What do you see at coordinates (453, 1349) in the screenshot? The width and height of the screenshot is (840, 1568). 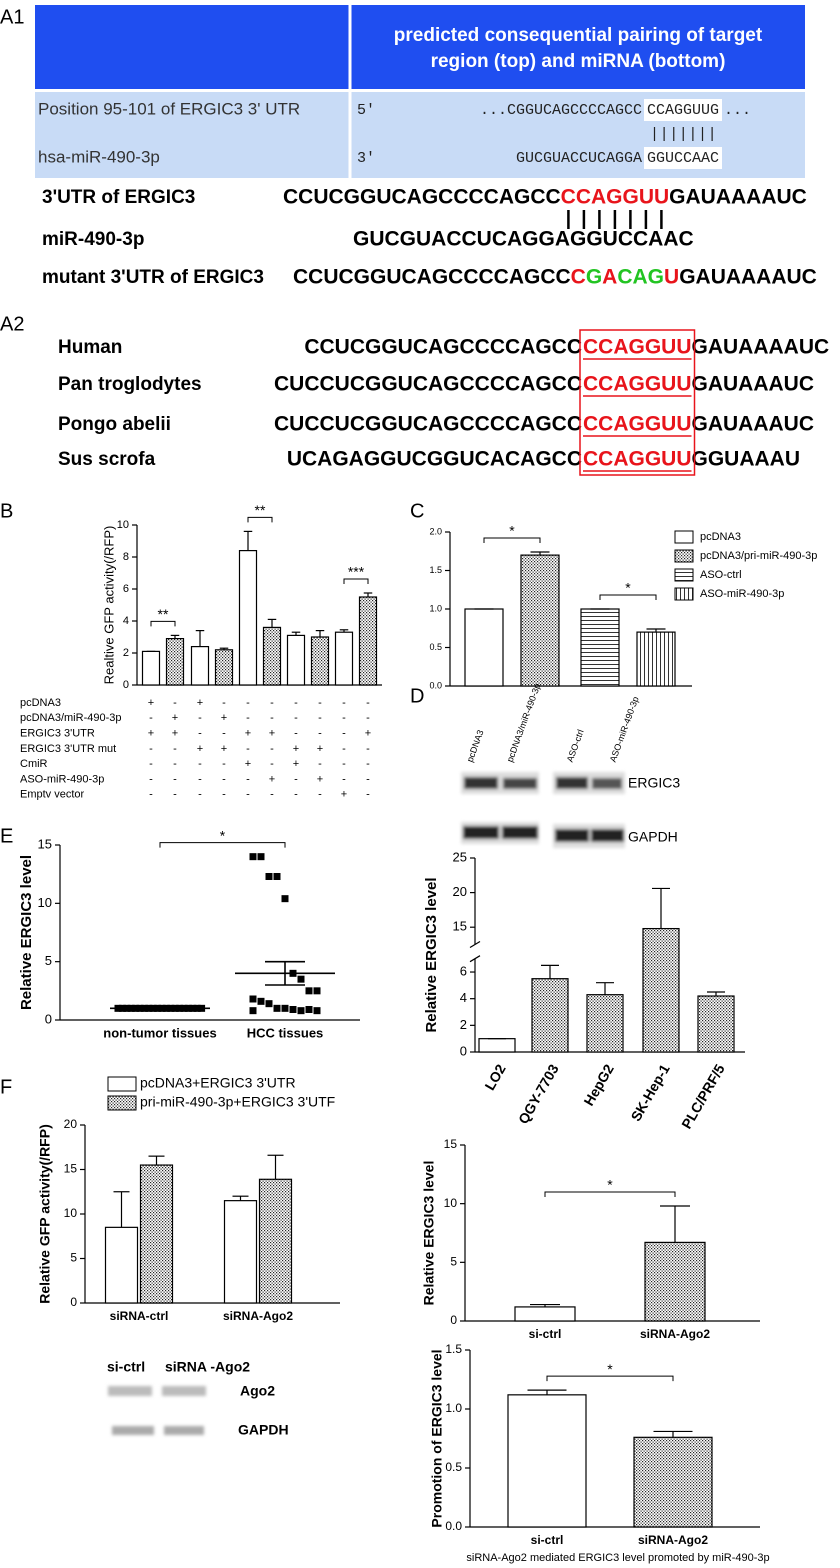 I see `y-tick-label: 1.5` at bounding box center [453, 1349].